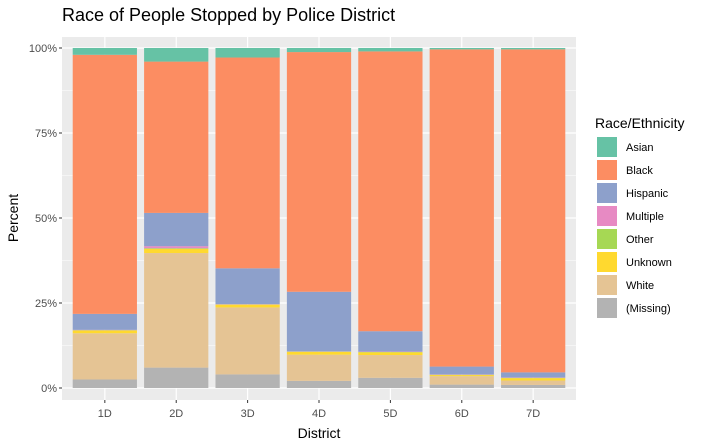  Describe the element at coordinates (46, 304) in the screenshot. I see `y-tick-label: 25%` at that location.